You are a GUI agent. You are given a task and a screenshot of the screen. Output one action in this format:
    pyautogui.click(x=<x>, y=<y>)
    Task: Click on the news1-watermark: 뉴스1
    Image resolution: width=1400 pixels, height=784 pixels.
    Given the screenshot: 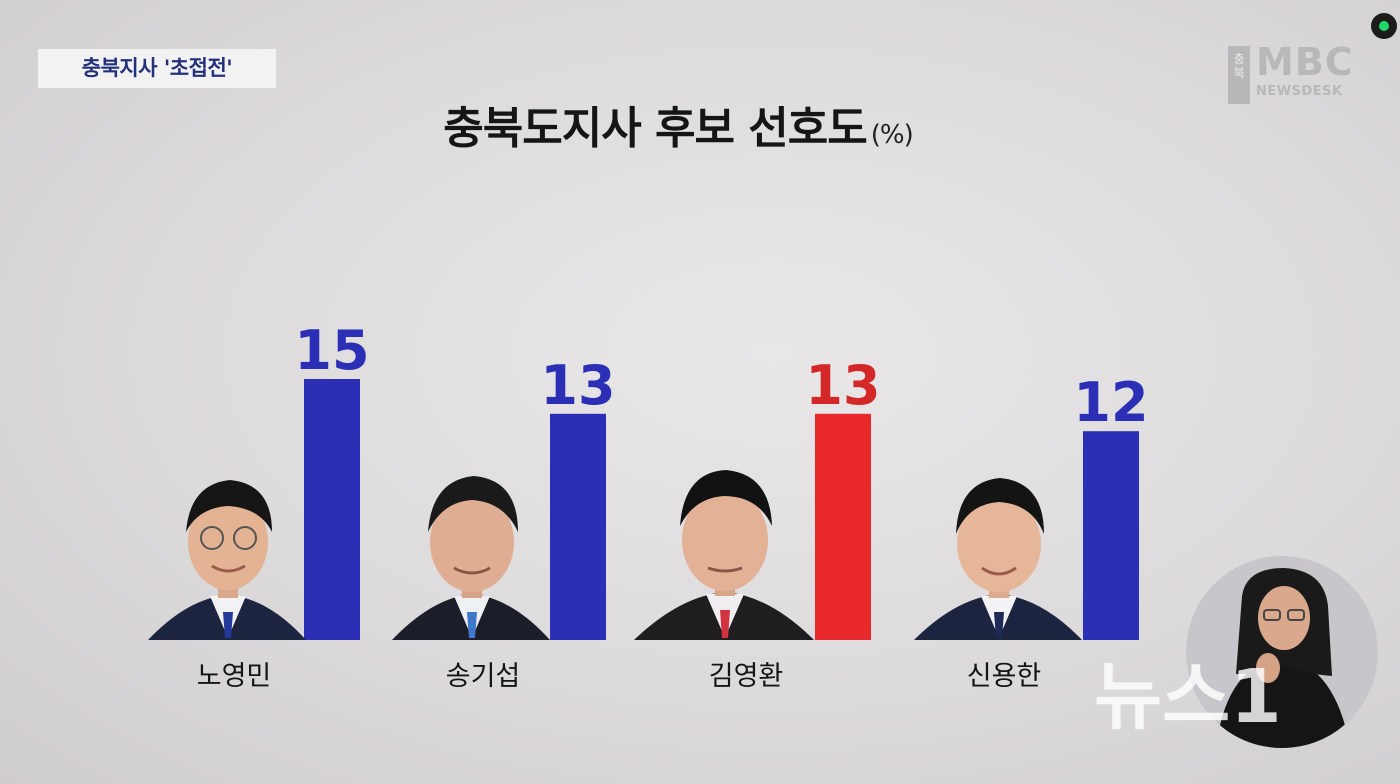 What is the action you would take?
    pyautogui.click(x=1188, y=697)
    